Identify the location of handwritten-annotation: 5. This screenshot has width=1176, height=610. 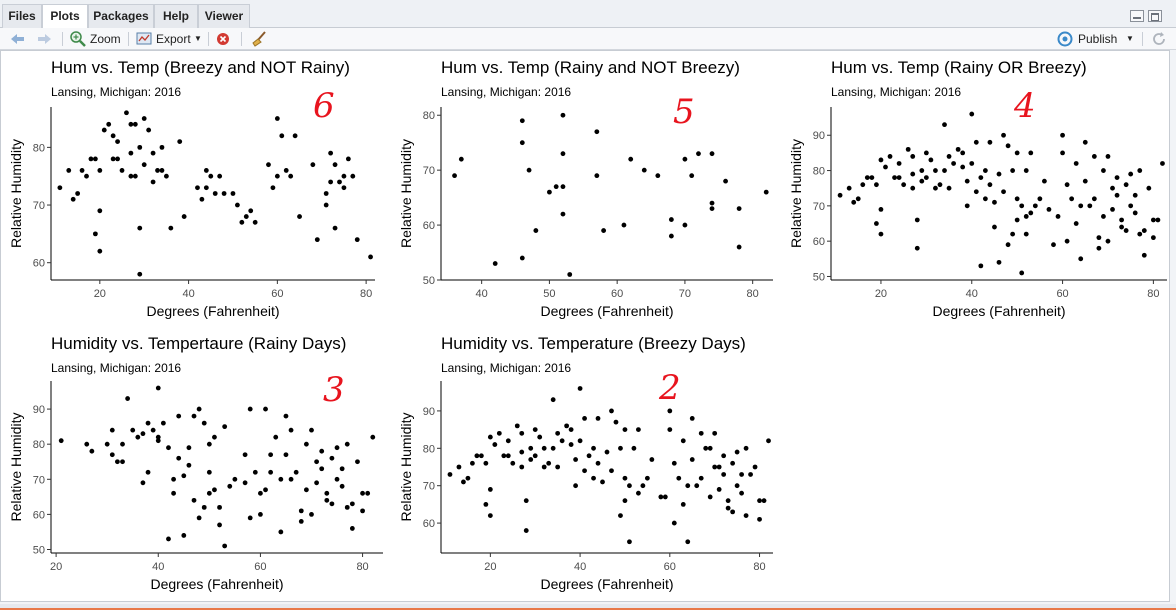
(684, 112).